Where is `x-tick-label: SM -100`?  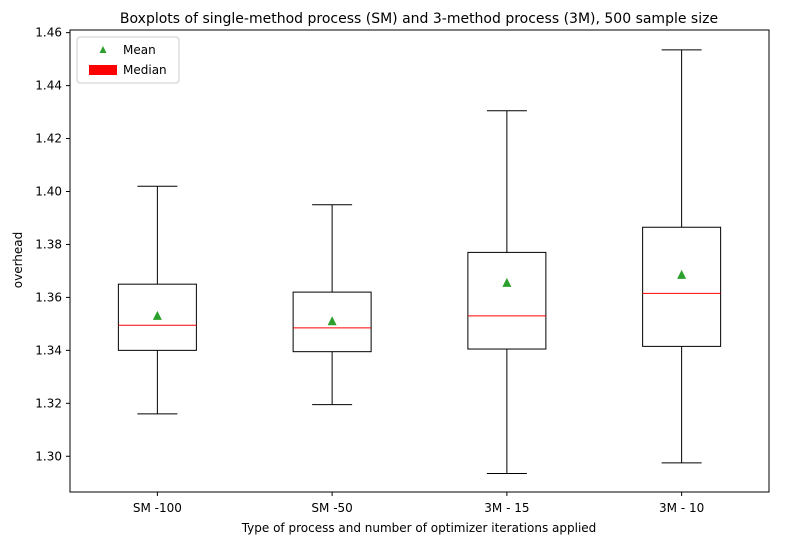
x-tick-label: SM -100 is located at coordinates (157, 508).